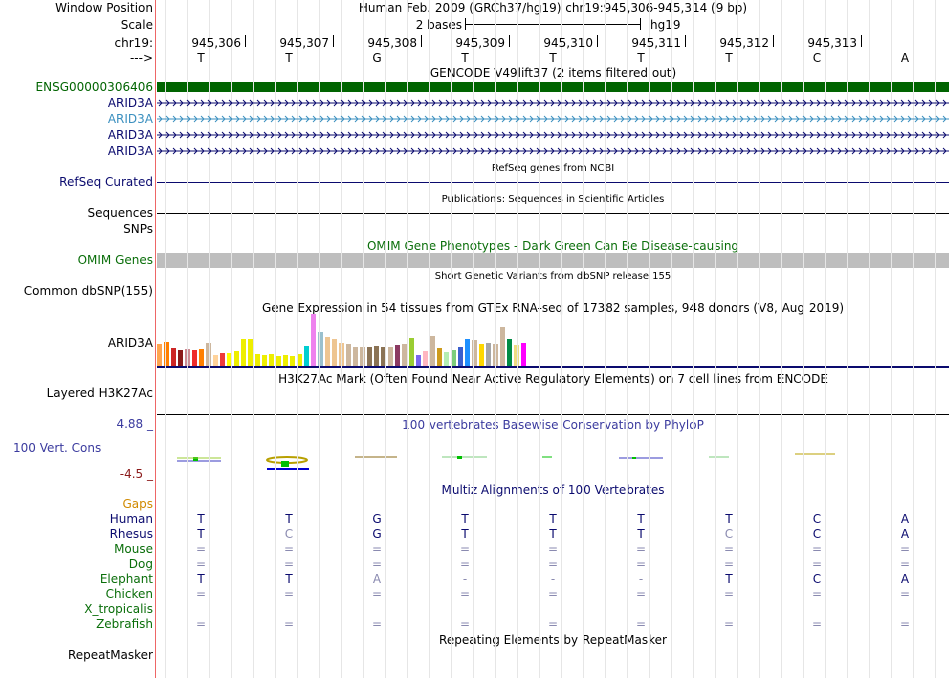 The height and width of the screenshot is (678, 950). Describe the element at coordinates (640, 24) in the screenshot. I see `scale-bar-end` at that location.